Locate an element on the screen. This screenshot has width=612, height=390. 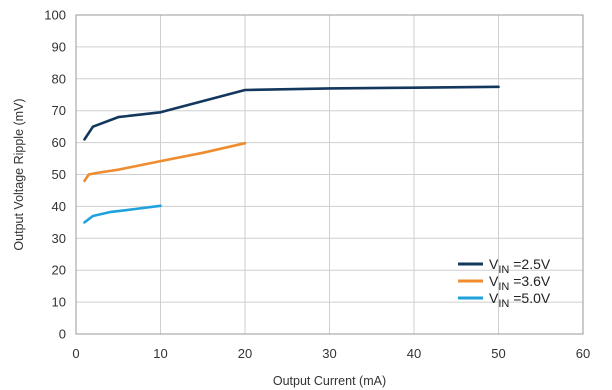
y-tick-label: 80 is located at coordinates (59, 78).